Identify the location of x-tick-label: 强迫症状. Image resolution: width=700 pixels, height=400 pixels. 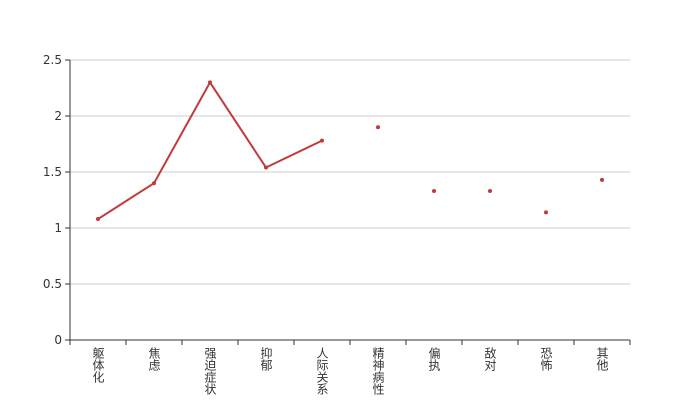
(210, 371).